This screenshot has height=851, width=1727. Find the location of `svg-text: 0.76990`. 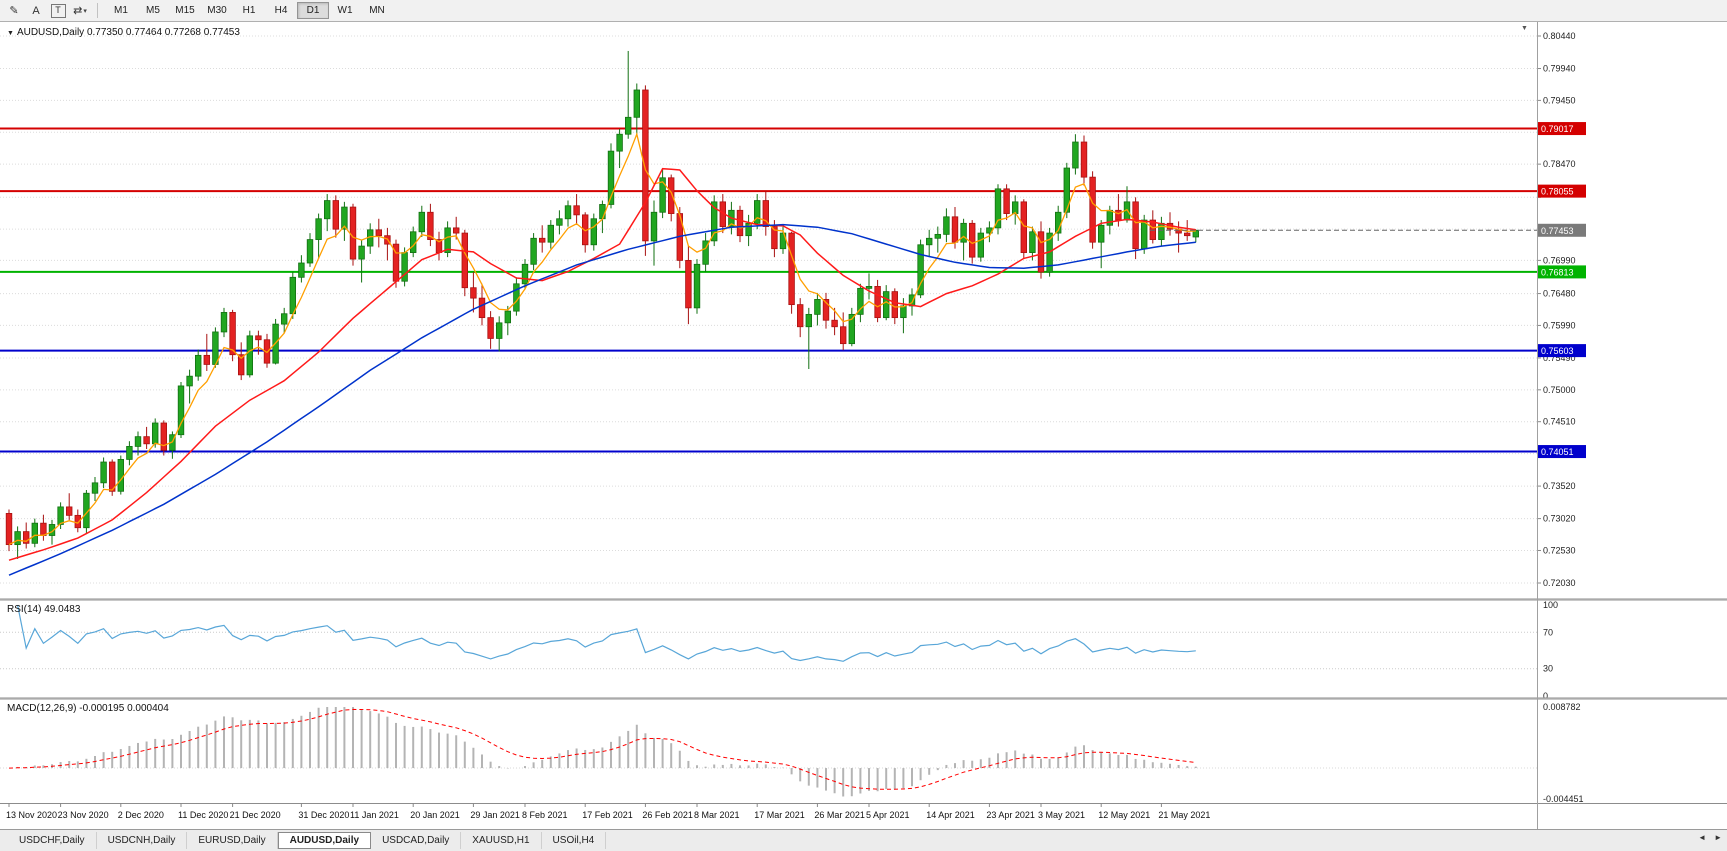

svg-text: 0.76990 is located at coordinates (1559, 260).